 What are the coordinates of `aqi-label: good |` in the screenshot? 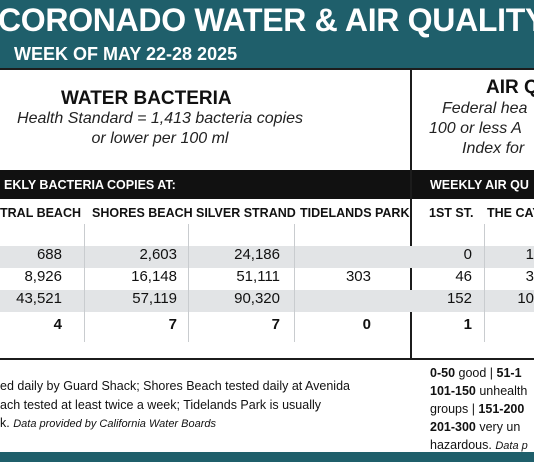 It's located at (476, 373).